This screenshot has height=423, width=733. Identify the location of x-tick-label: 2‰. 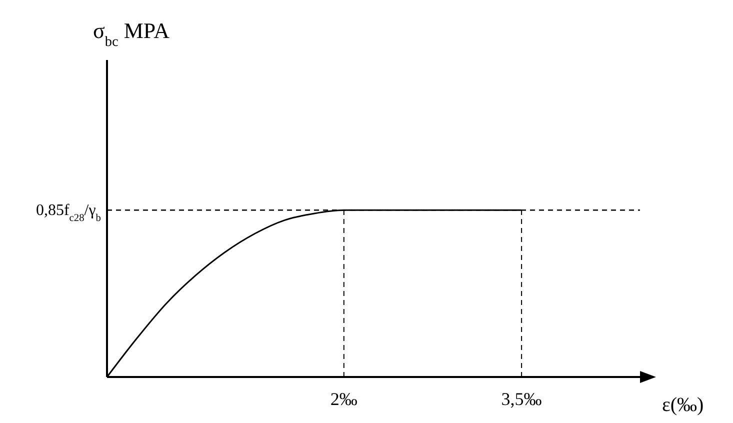
(344, 399).